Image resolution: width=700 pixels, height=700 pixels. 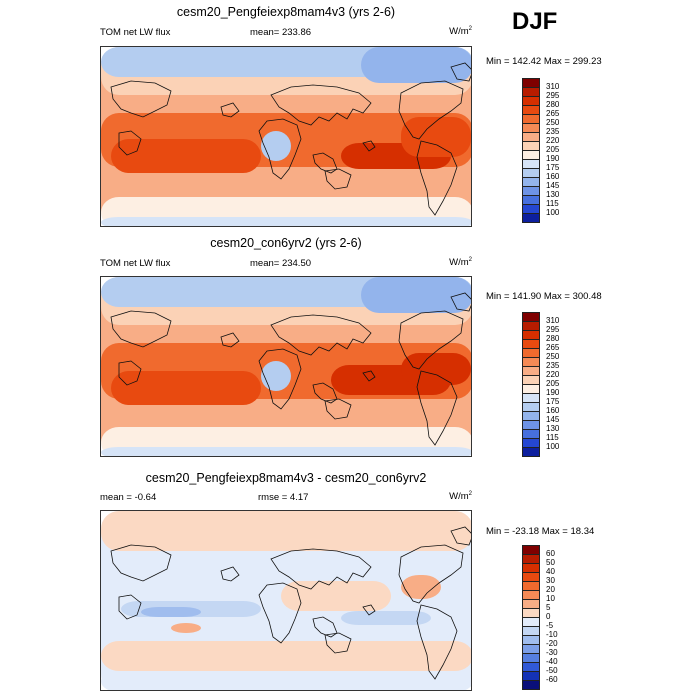 What do you see at coordinates (135, 263) in the screenshot?
I see `panel-2-variable-label: TOM net LW flux` at bounding box center [135, 263].